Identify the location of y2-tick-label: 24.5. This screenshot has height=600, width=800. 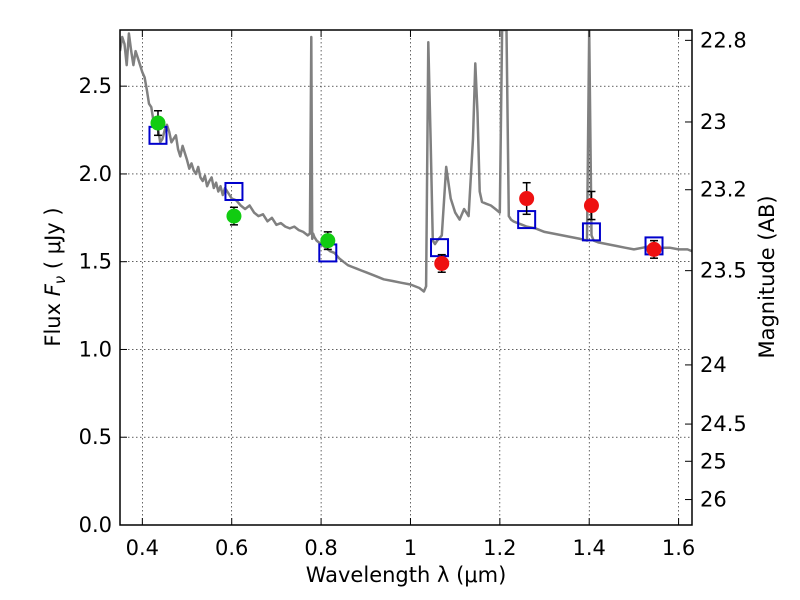
(723, 424).